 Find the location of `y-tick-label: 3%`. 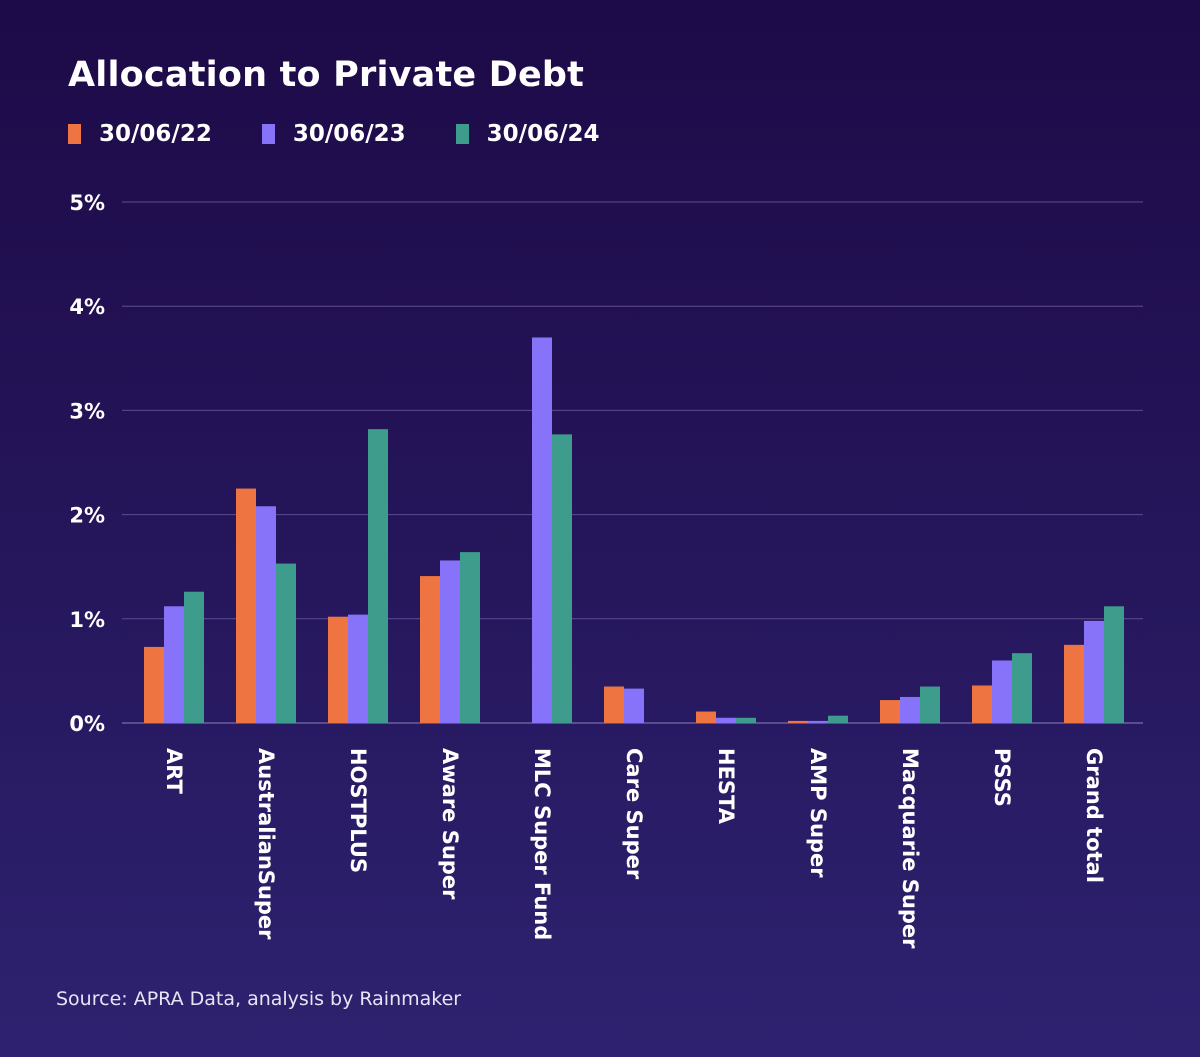

y-tick-label: 3% is located at coordinates (87, 411).